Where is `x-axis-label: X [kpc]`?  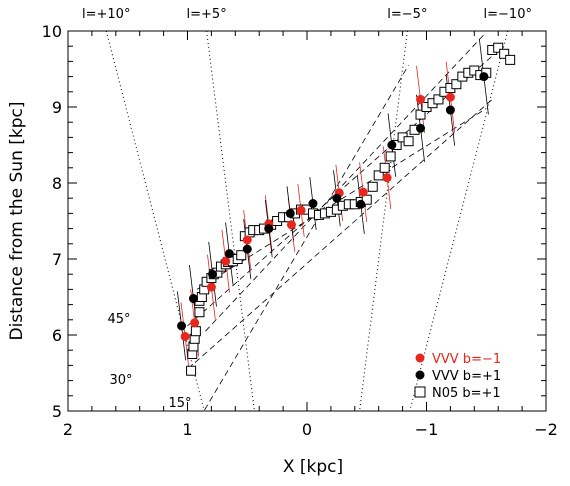
x-axis-label: X [kpc] is located at coordinates (313, 467).